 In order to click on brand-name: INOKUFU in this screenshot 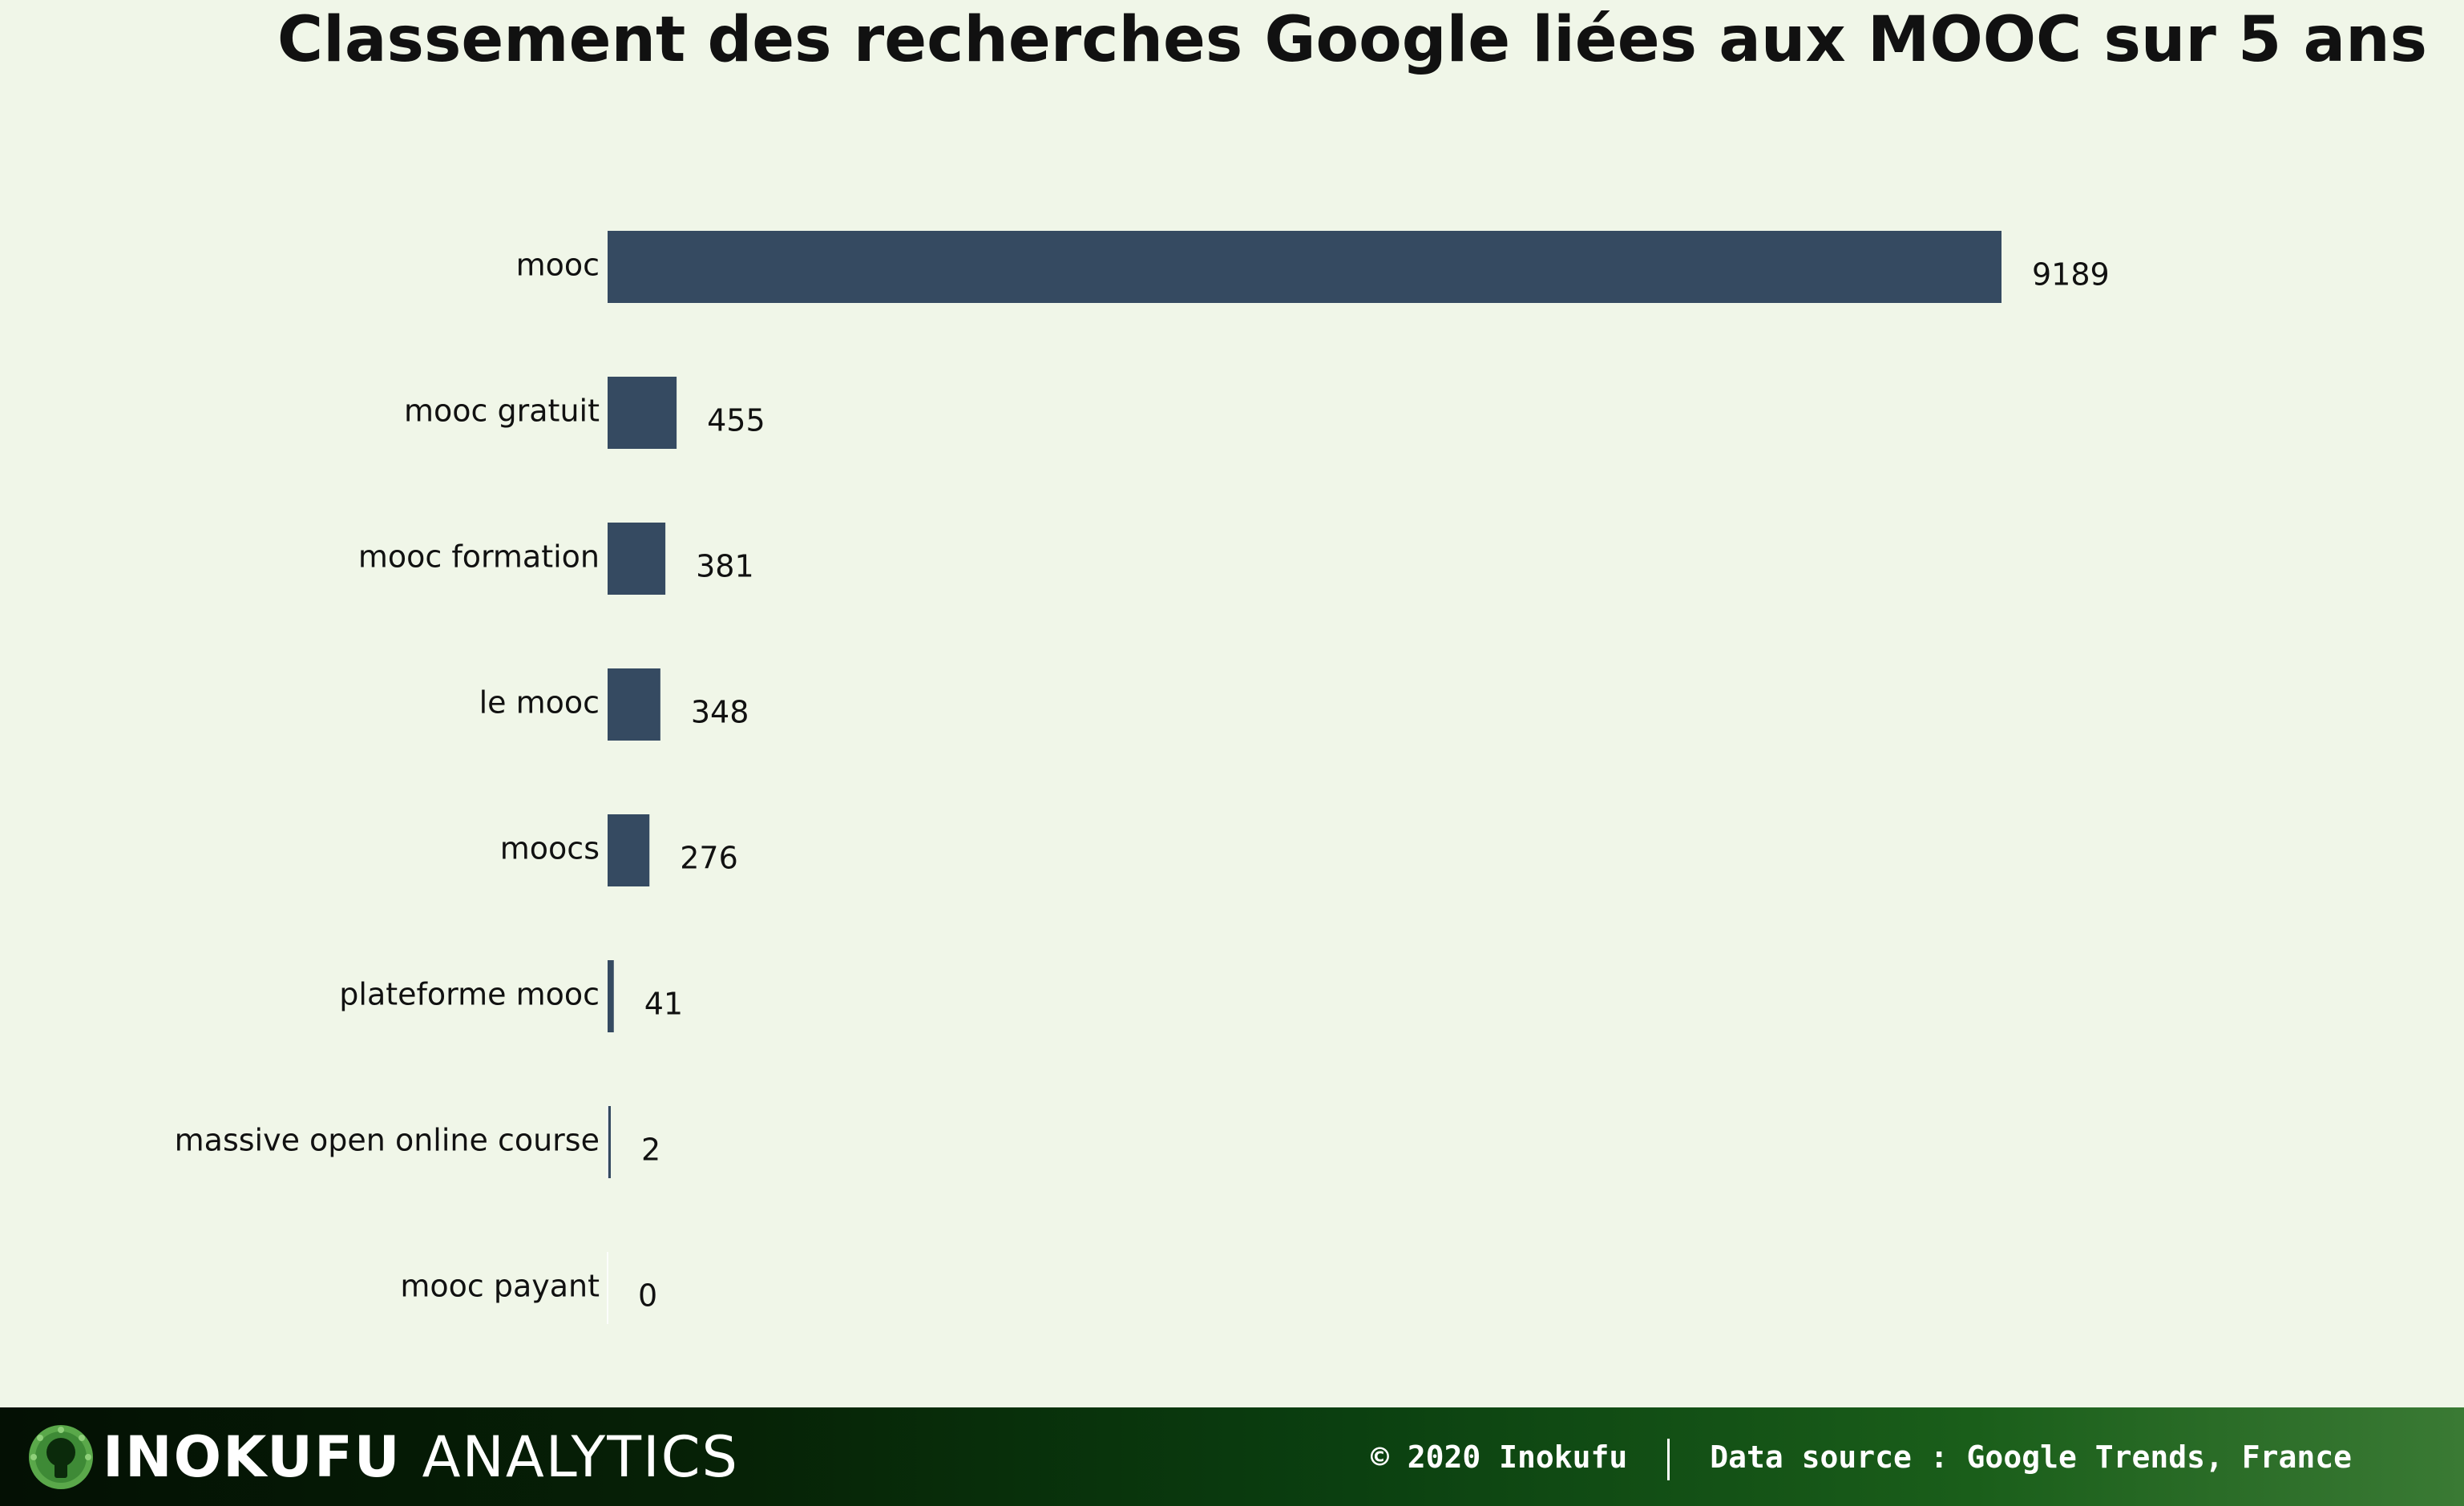, I will do `click(253, 1457)`.